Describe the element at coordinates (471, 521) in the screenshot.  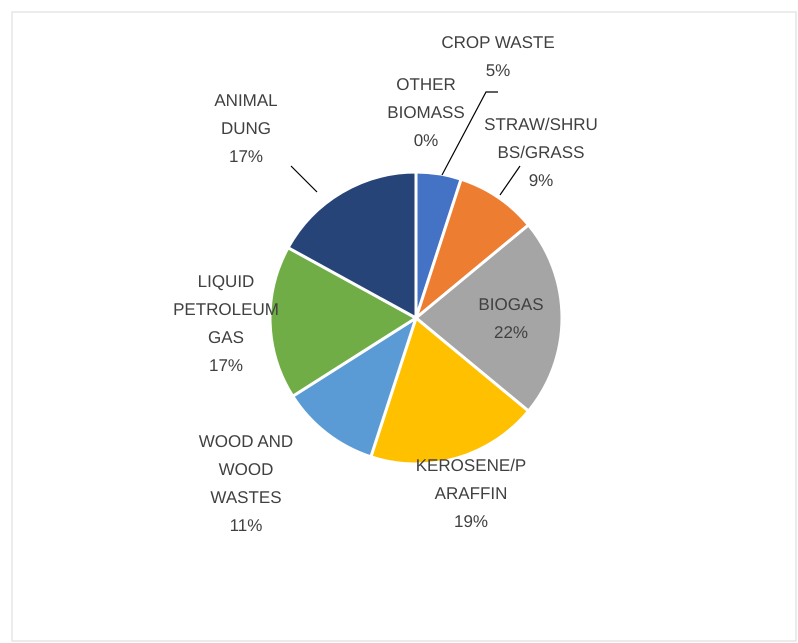
I see `data-label: 19%` at that location.